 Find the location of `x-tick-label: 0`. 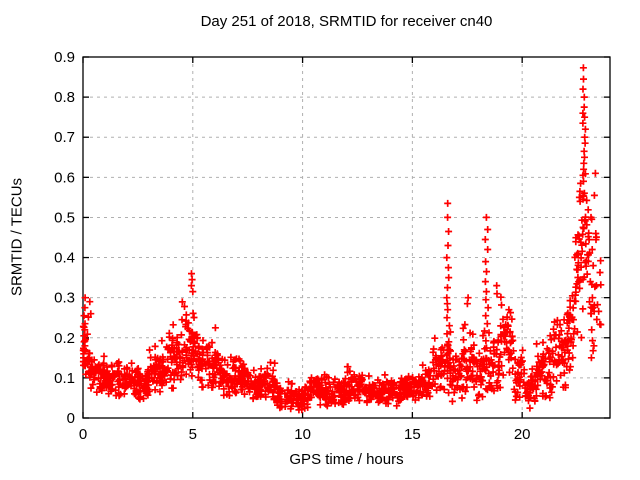

x-tick-label: 0 is located at coordinates (83, 434).